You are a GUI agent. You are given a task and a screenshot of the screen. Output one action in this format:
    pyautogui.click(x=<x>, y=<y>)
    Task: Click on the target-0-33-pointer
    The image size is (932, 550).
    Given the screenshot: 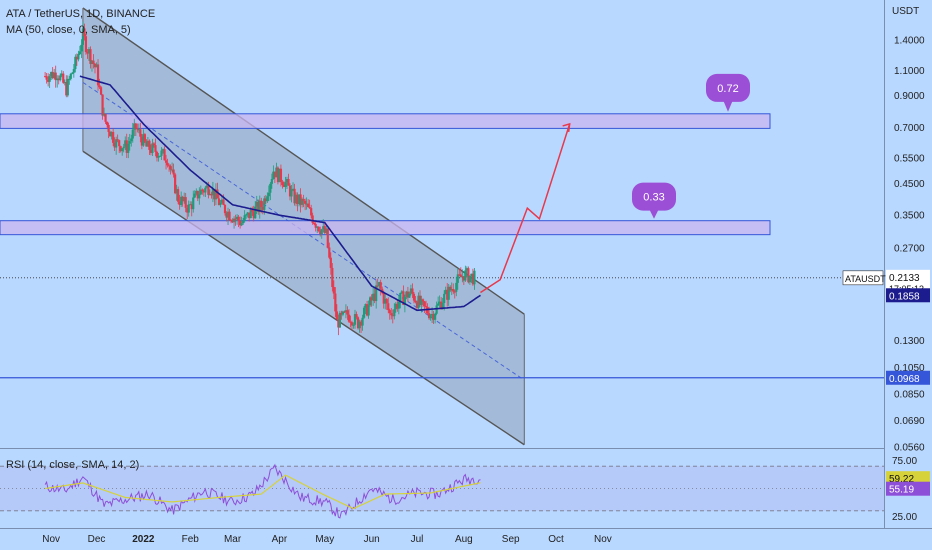 What is the action you would take?
    pyautogui.click(x=654, y=213)
    